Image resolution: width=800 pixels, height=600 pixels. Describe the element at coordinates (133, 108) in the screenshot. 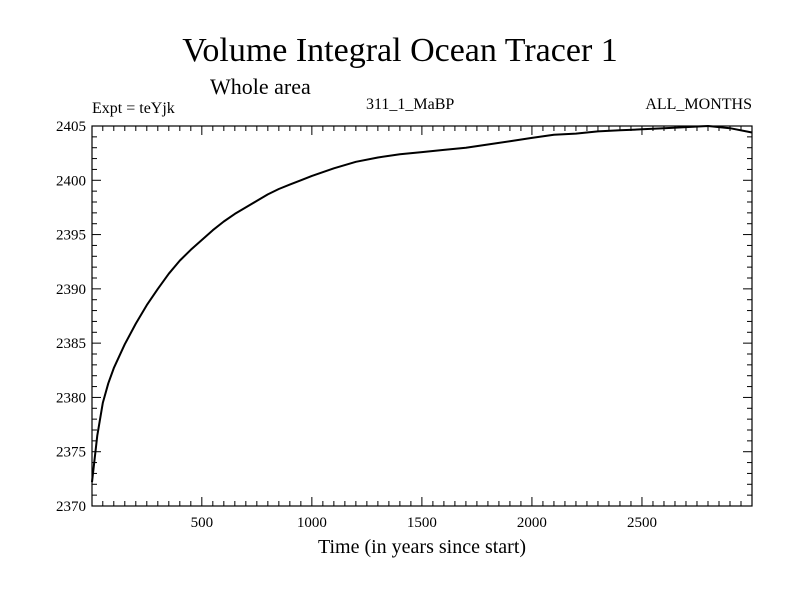

I see `experiment-label: Expt = teYjk` at that location.